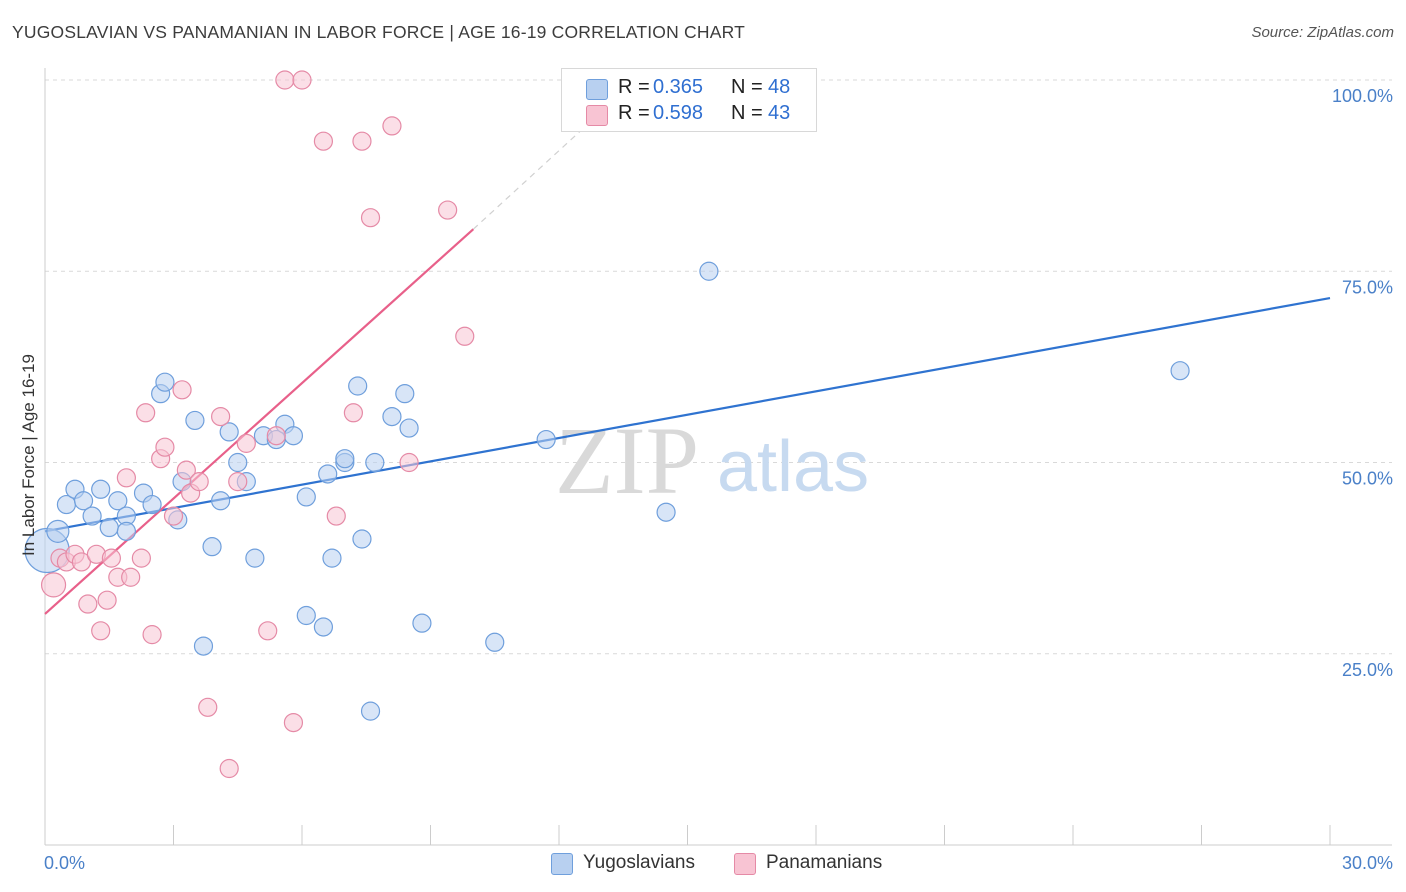 The image size is (1406, 892). What do you see at coordinates (689, 100) in the screenshot?
I see `correlation-legend: R = 0.365 N = 48 R = 0.598 N = 43` at bounding box center [689, 100].